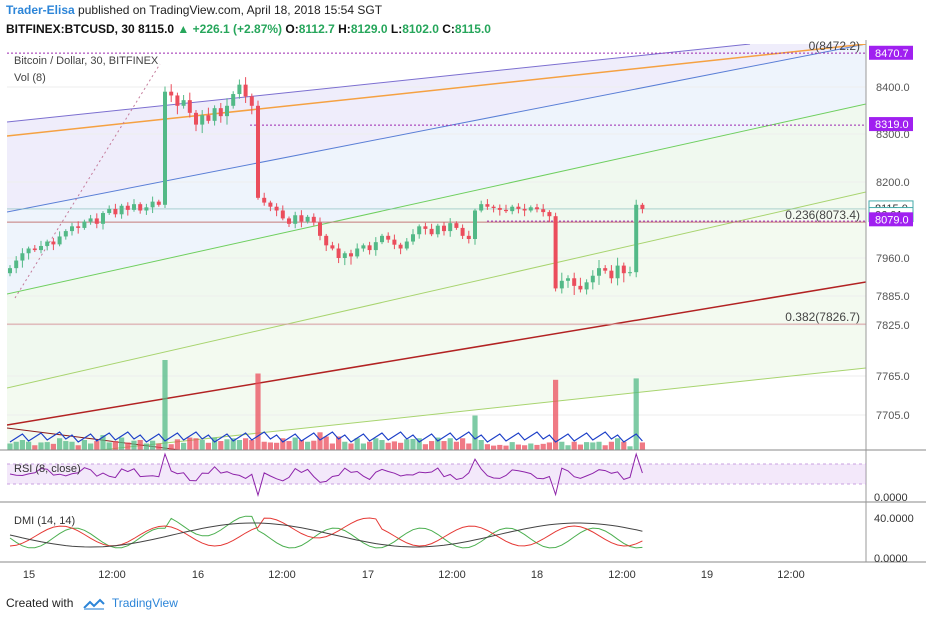  Describe the element at coordinates (891, 498) in the screenshot. I see `rsi-axis-label: 0.0000` at that location.